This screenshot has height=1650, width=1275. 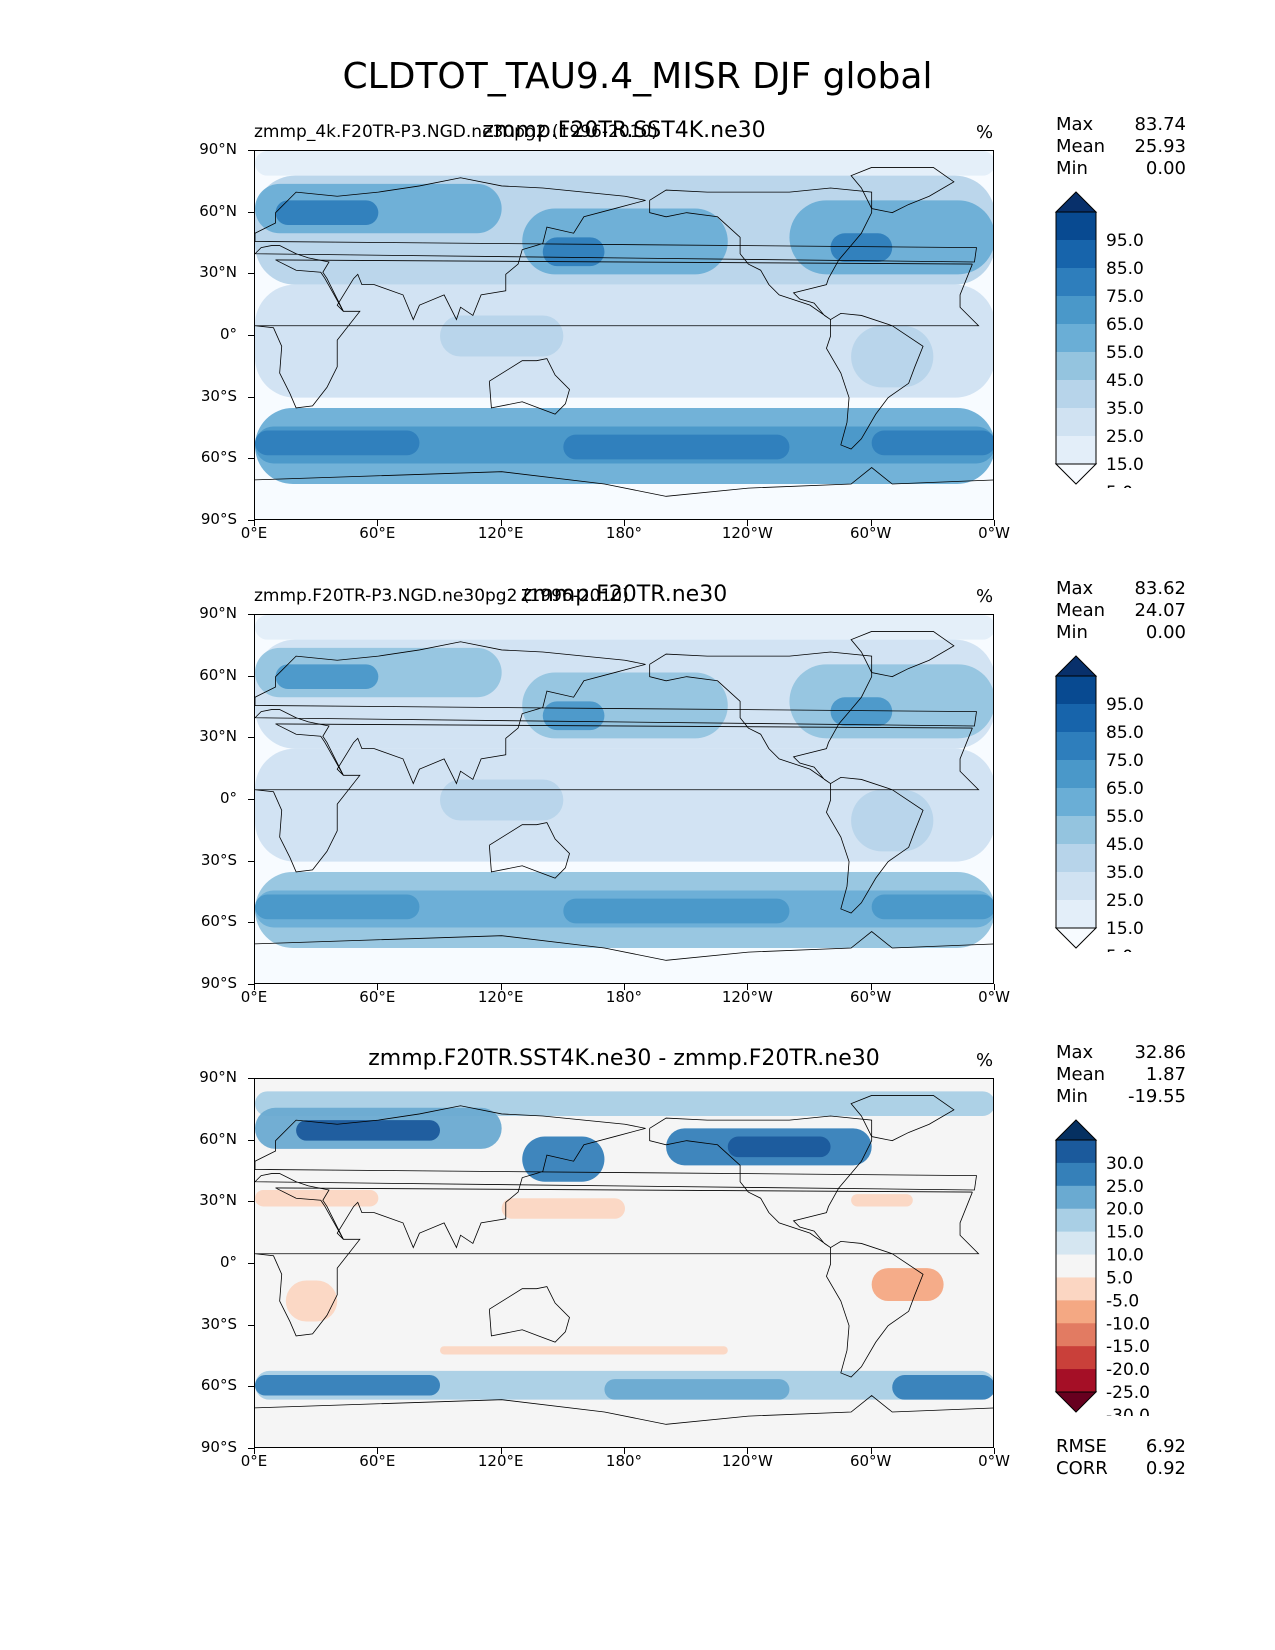 What do you see at coordinates (1125, 241) in the screenshot?
I see `colorbar-tick-label: 95.0` at bounding box center [1125, 241].